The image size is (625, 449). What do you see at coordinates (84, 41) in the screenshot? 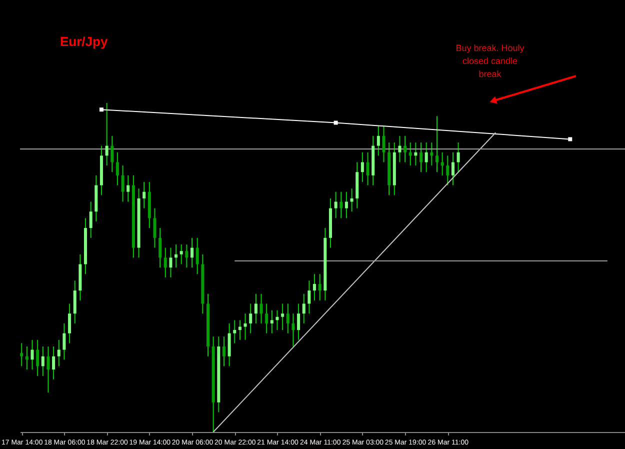
I see `chart-title: Eur/Jpy` at bounding box center [84, 41].